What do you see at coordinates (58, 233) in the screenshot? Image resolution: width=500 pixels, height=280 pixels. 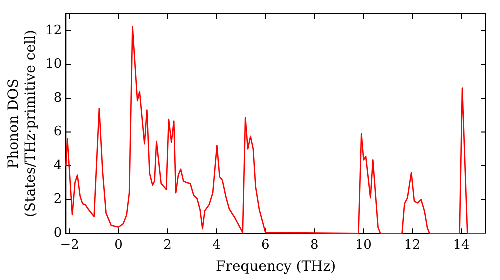 I see `y-tick-label: 0` at bounding box center [58, 233].